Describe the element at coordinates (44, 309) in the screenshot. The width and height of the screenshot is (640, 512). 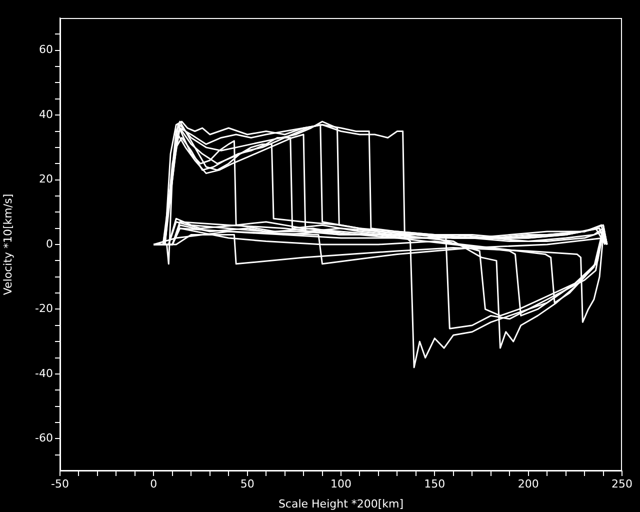
I see `y-tick-label: -20` at that location.